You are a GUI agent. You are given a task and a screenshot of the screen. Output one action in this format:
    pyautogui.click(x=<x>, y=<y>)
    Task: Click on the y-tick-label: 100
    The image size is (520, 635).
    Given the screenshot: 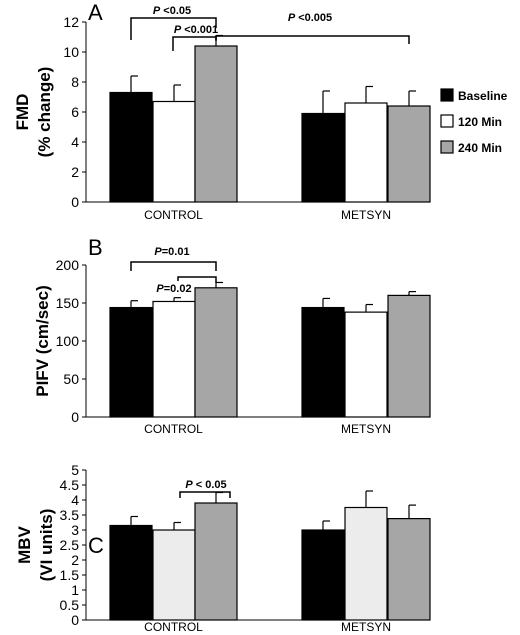 What is the action you would take?
    pyautogui.click(x=68, y=341)
    